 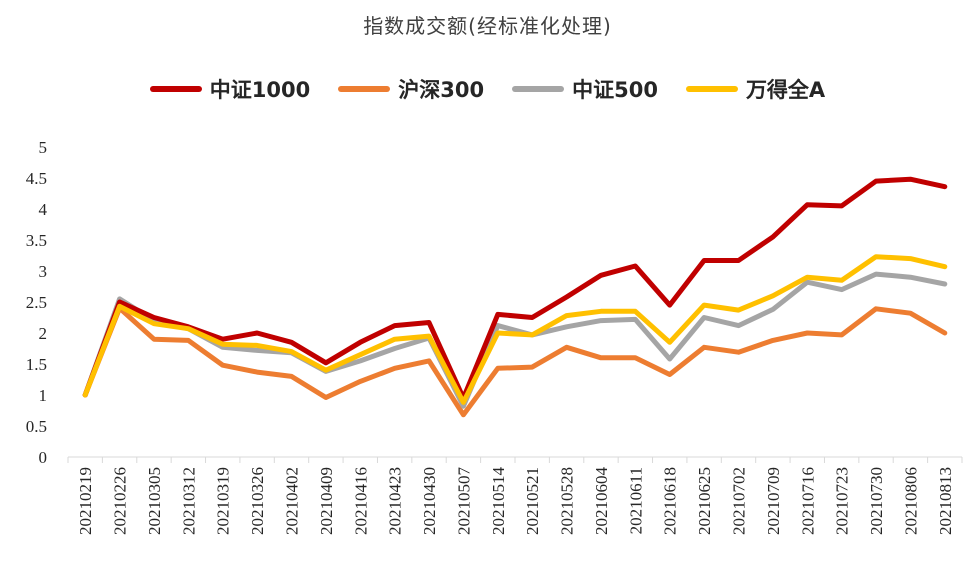 What do you see at coordinates (43, 333) in the screenshot?
I see `y-tick-label: 2` at bounding box center [43, 333].